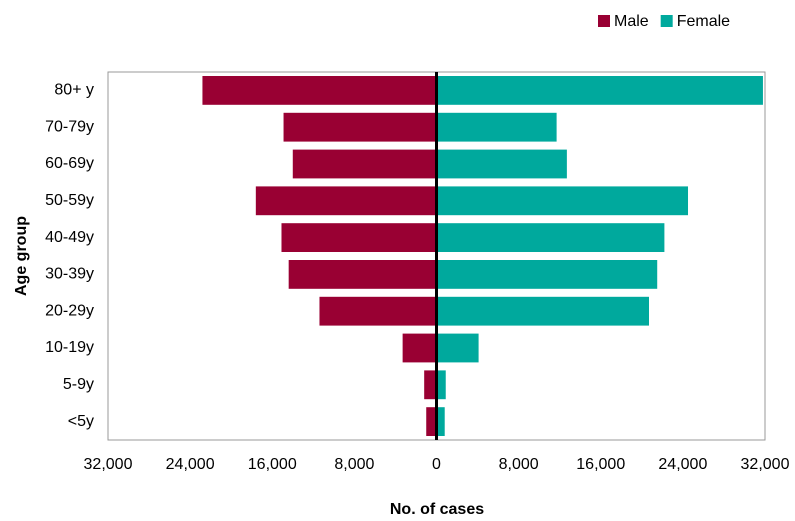  I want to click on legend-label: Male, so click(631, 21).